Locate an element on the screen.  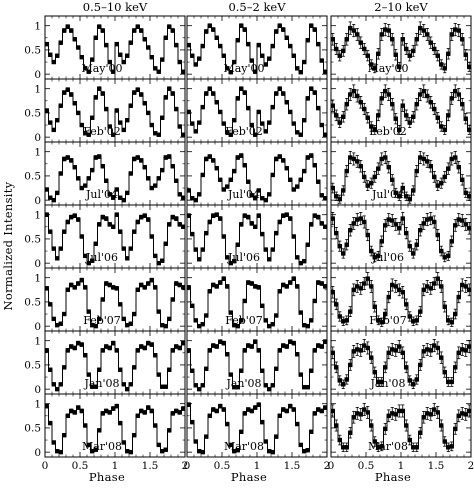
x-axis-title: Phase is located at coordinates (107, 477).